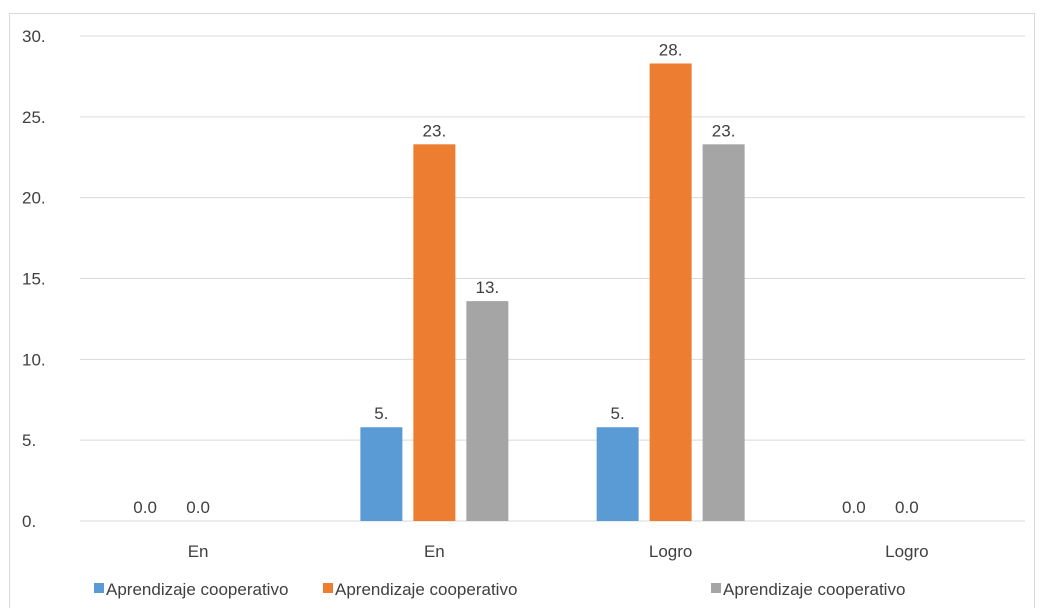 The height and width of the screenshot is (608, 1039). Describe the element at coordinates (29, 440) in the screenshot. I see `y-tick-label: 5.` at that location.